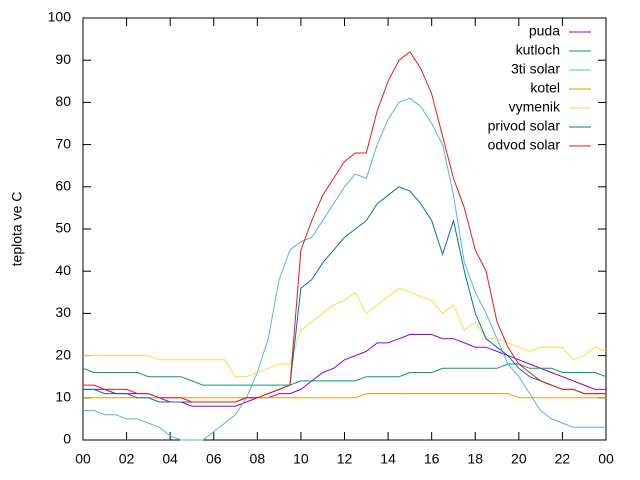  I want to click on x-tick-label: 02, so click(127, 459).